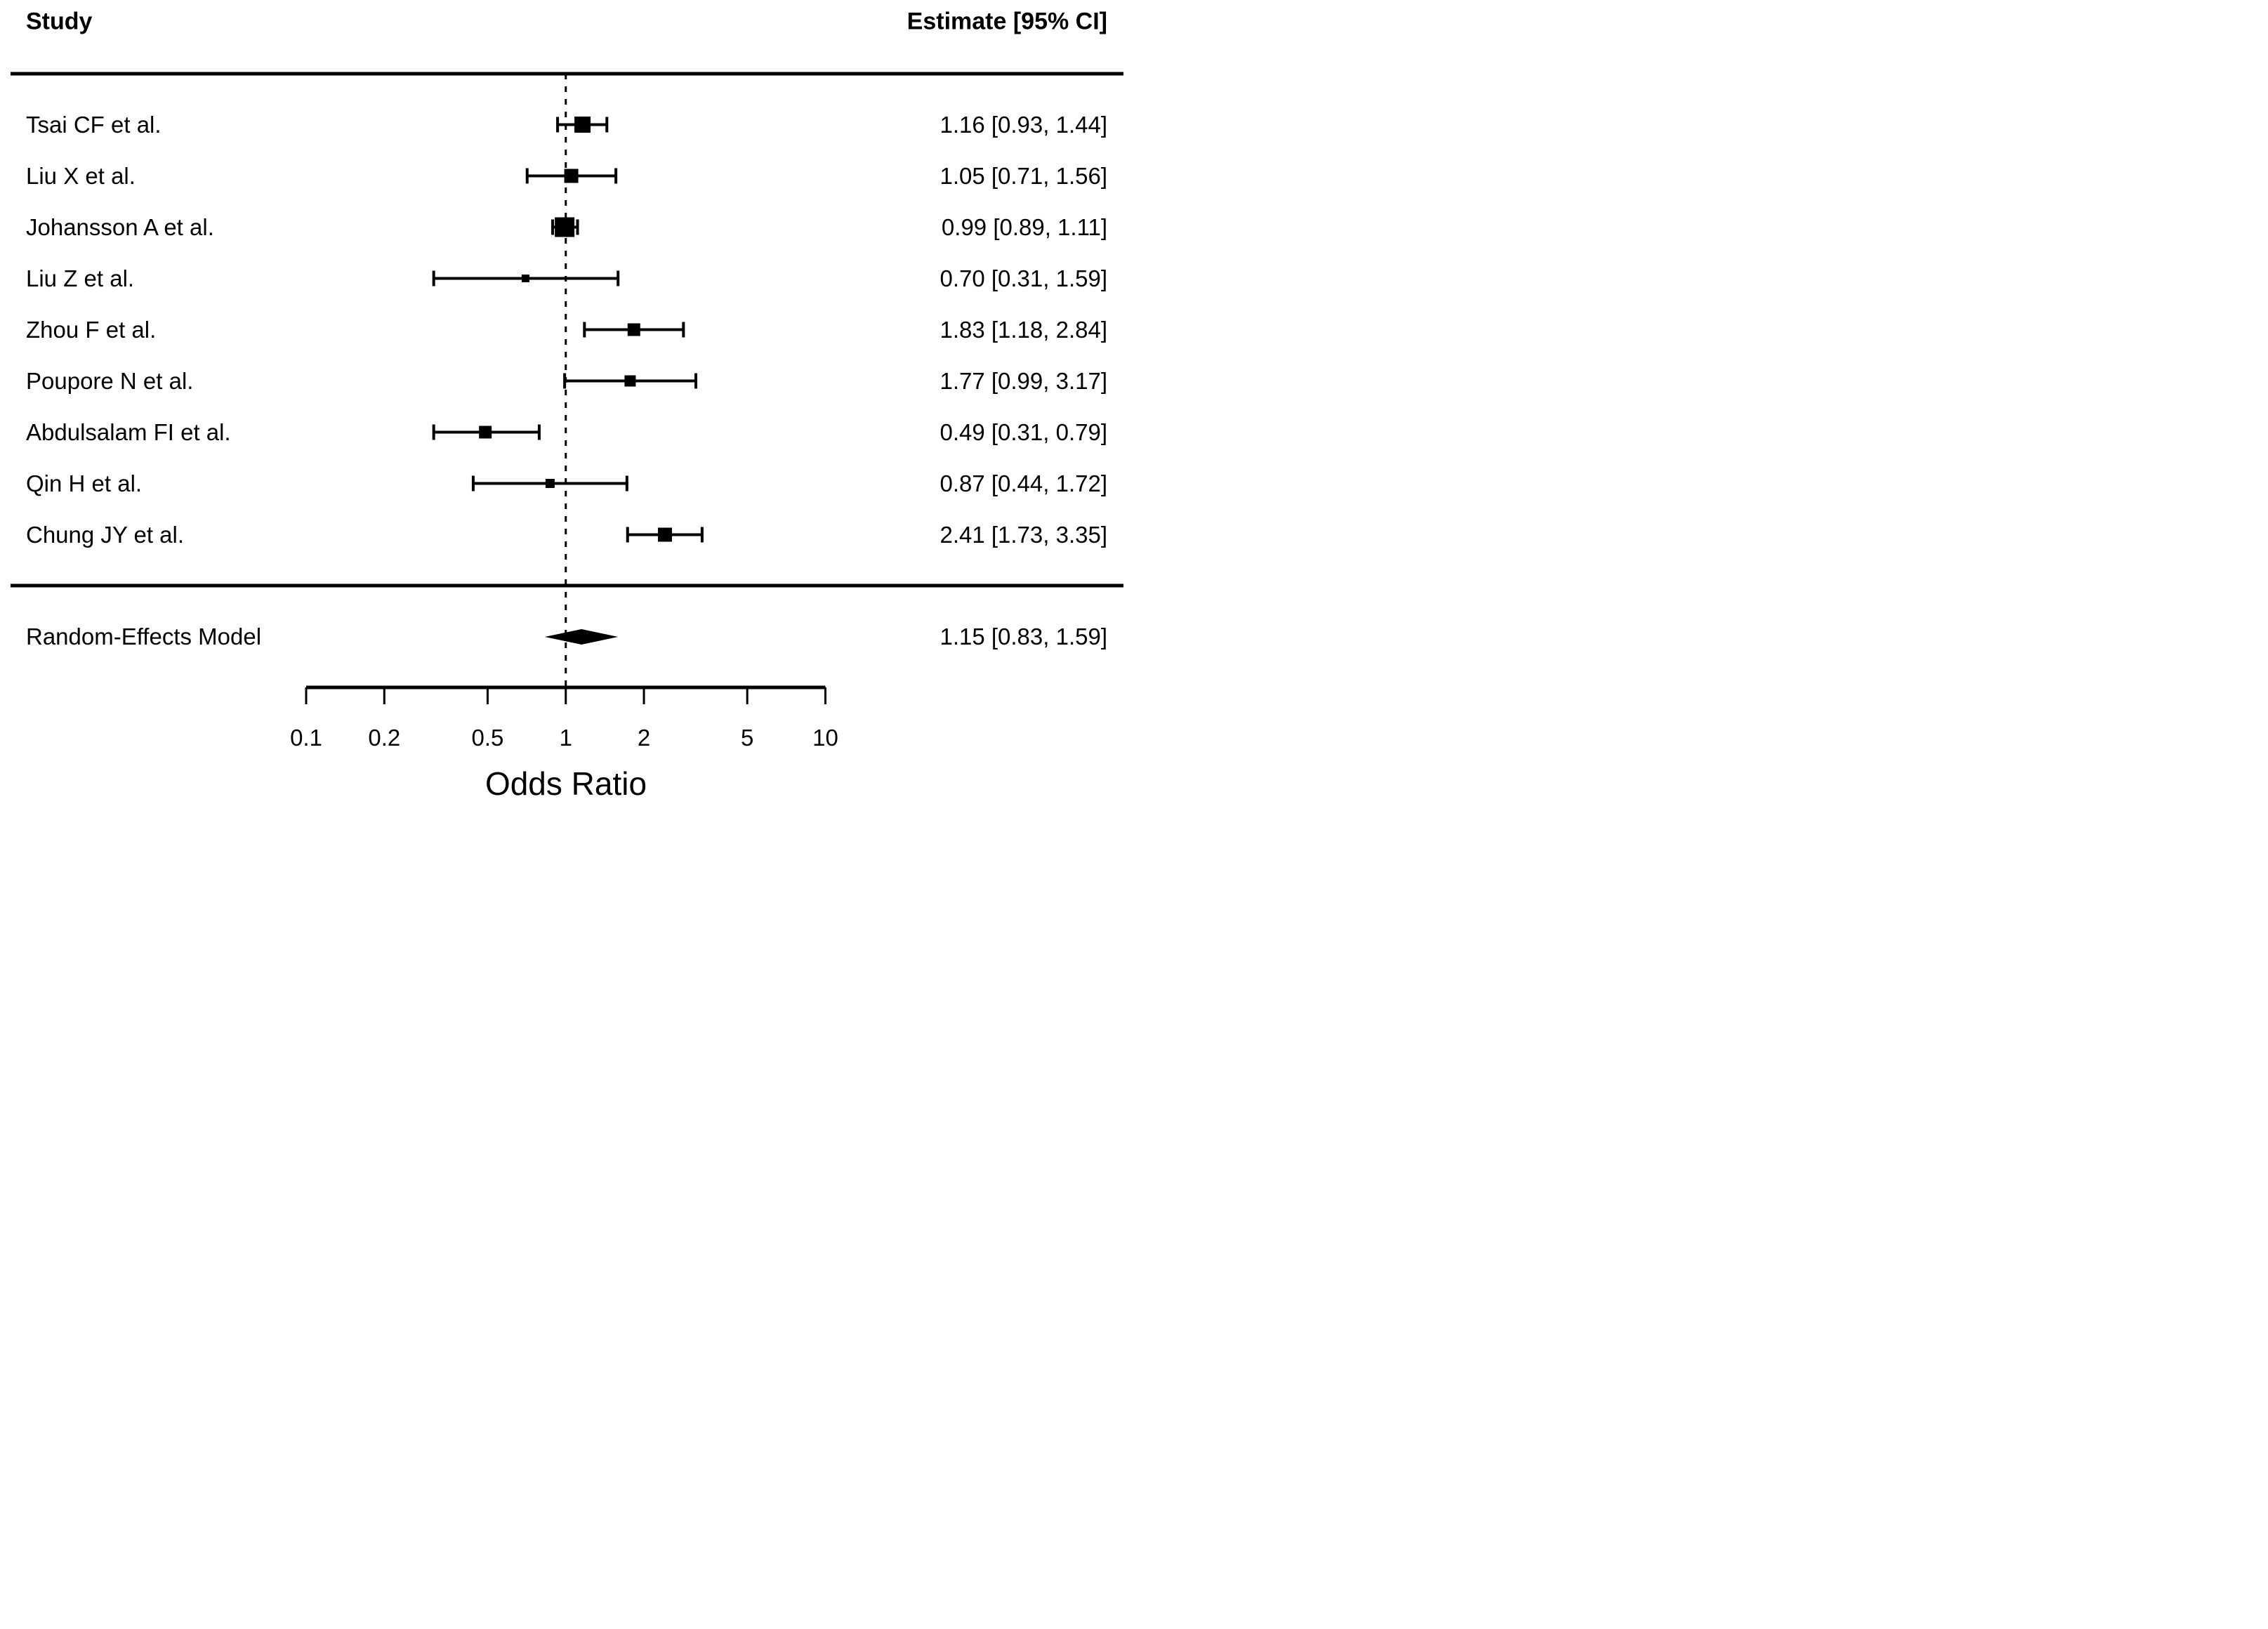 The image size is (2268, 1629). What do you see at coordinates (80, 278) in the screenshot?
I see `study-label: Liu Z et al.` at bounding box center [80, 278].